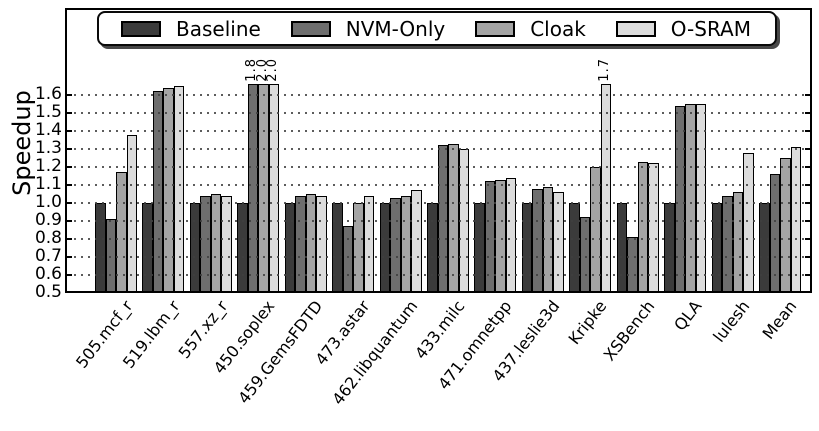 The height and width of the screenshot is (431, 819). What do you see at coordinates (622, 248) in the screenshot?
I see `bar-baseline-XSBench` at bounding box center [622, 248].